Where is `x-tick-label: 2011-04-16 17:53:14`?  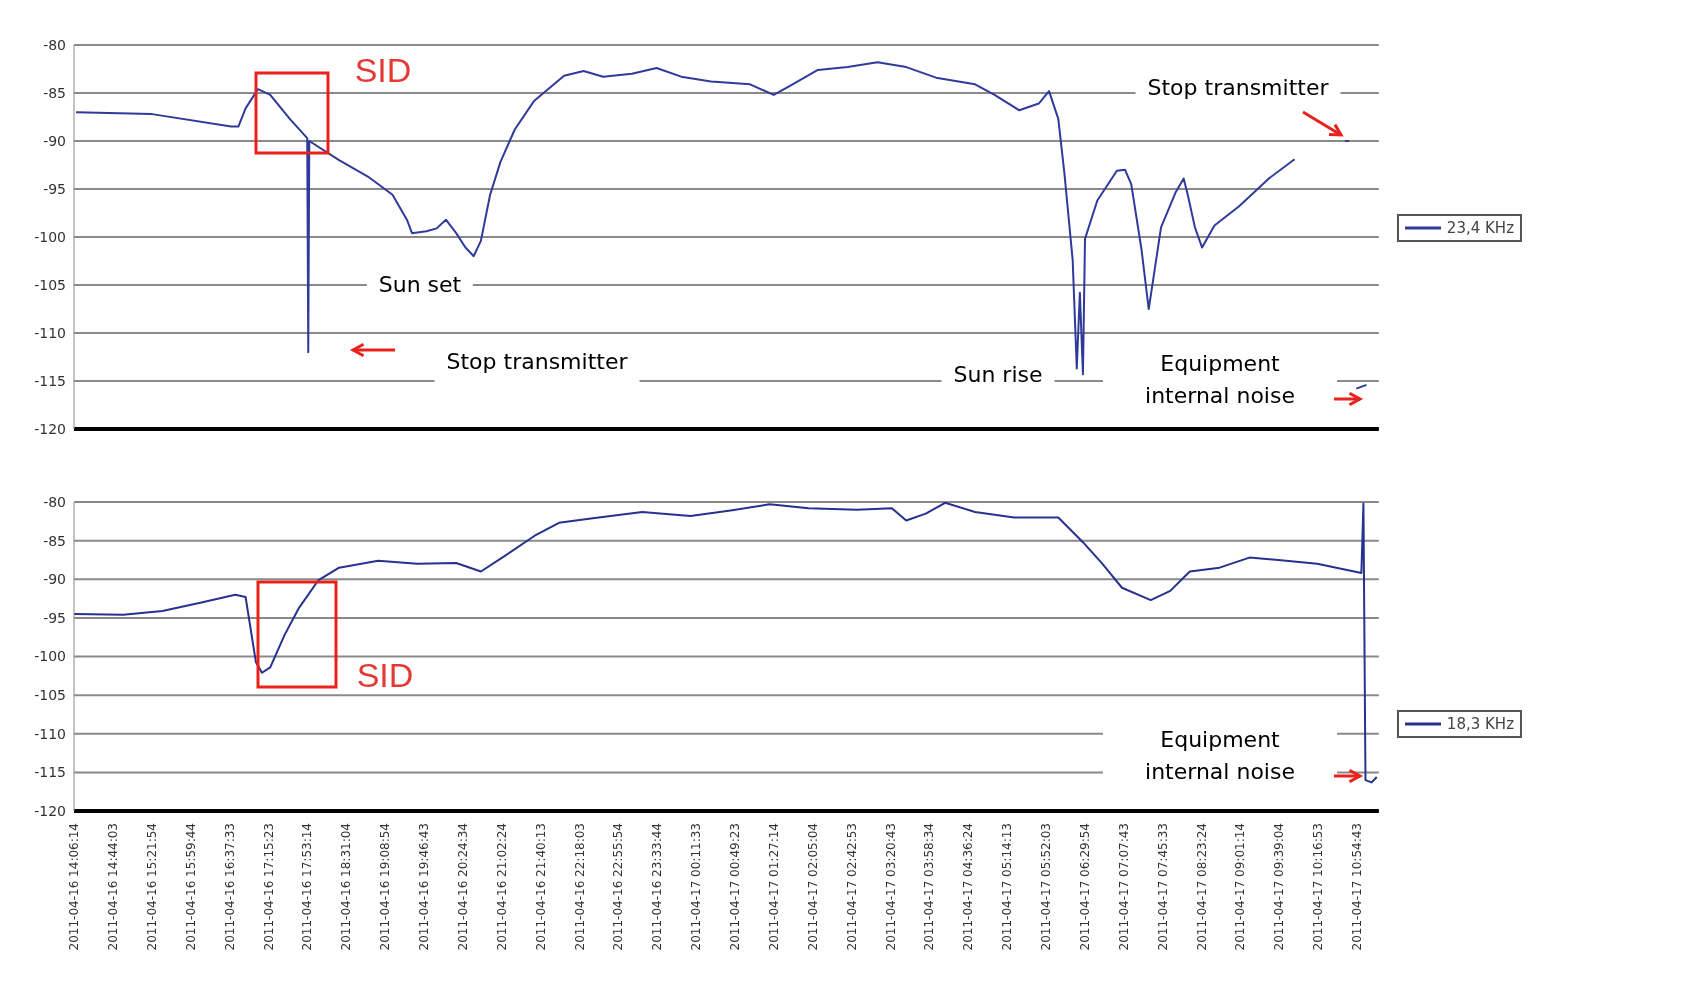 x-tick-label: 2011-04-16 17:53:14 is located at coordinates (307, 887).